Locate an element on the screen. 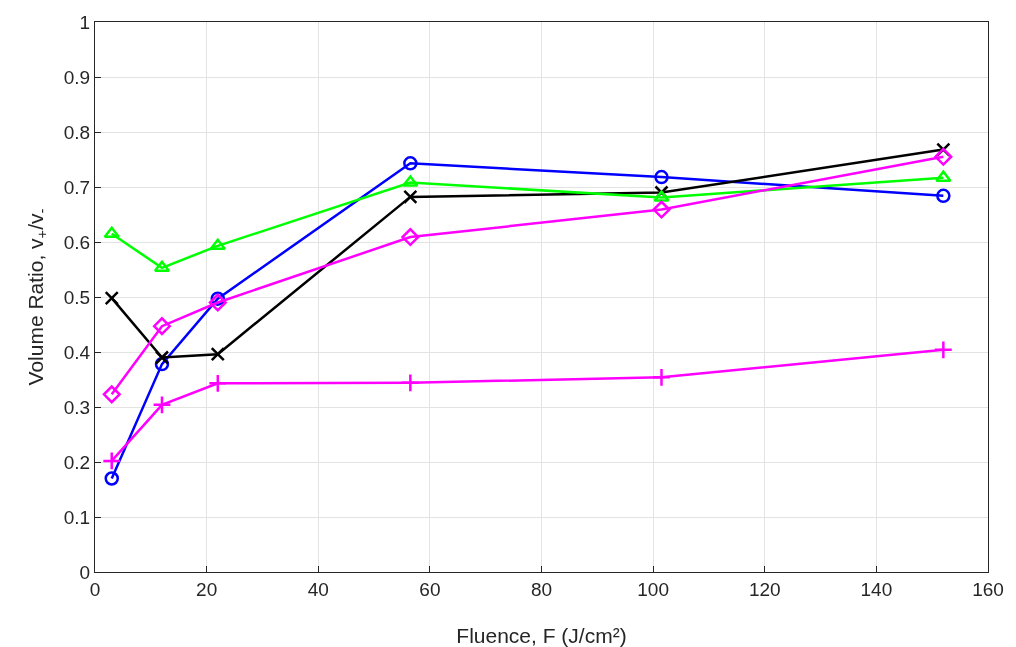 The width and height of the screenshot is (1016, 647). x-axis-title: Fluence, F (J/cm²) is located at coordinates (541, 635).